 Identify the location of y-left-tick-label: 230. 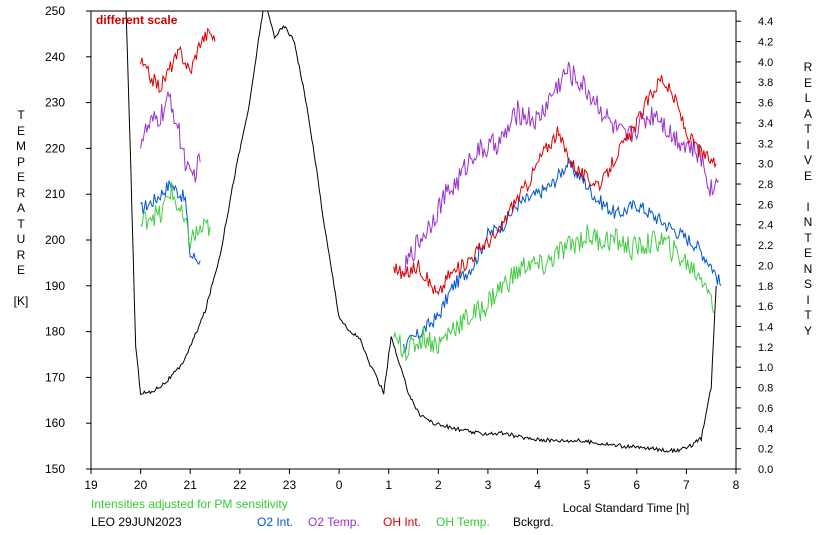
(55, 103).